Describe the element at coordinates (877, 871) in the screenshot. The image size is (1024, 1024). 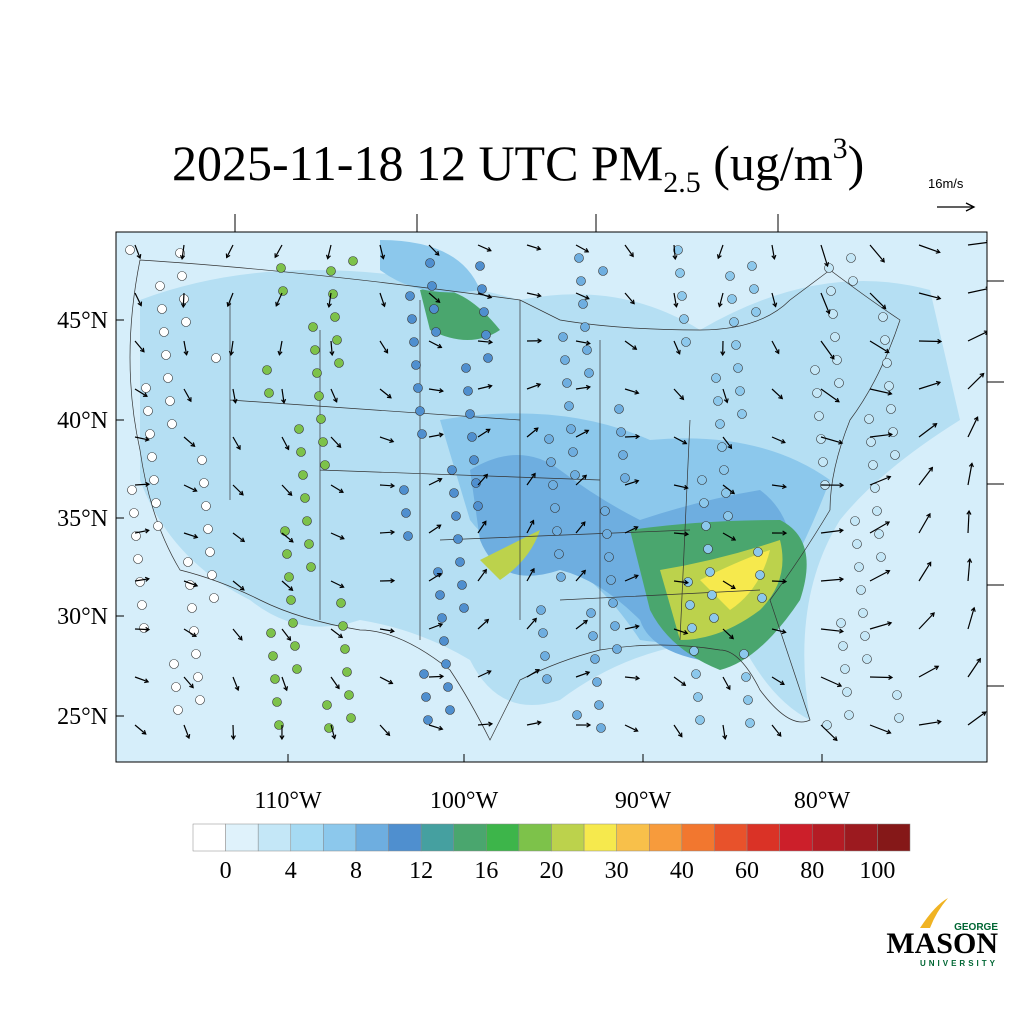
I see `colorbar-label: 100` at that location.